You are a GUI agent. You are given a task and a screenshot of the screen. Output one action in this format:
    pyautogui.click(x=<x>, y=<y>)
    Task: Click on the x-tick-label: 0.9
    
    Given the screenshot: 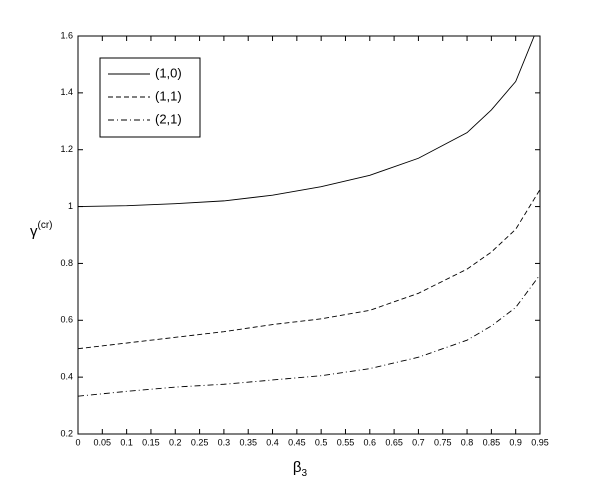 What is the action you would take?
    pyautogui.click(x=515, y=442)
    